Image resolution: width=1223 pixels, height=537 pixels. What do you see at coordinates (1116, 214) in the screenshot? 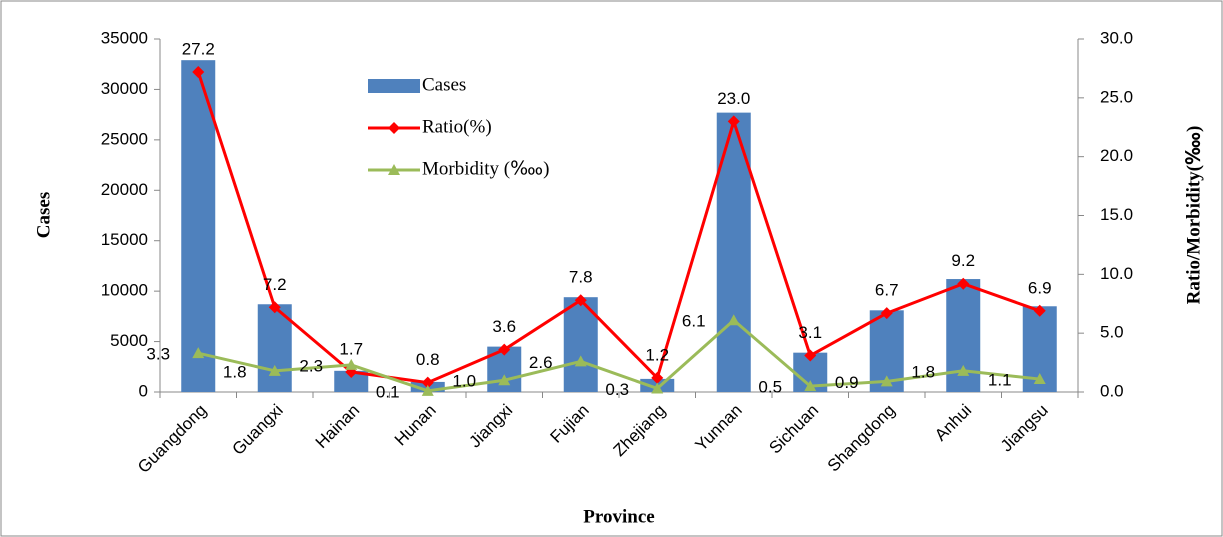
I see `y2-tick-label: 15.0` at bounding box center [1116, 214].